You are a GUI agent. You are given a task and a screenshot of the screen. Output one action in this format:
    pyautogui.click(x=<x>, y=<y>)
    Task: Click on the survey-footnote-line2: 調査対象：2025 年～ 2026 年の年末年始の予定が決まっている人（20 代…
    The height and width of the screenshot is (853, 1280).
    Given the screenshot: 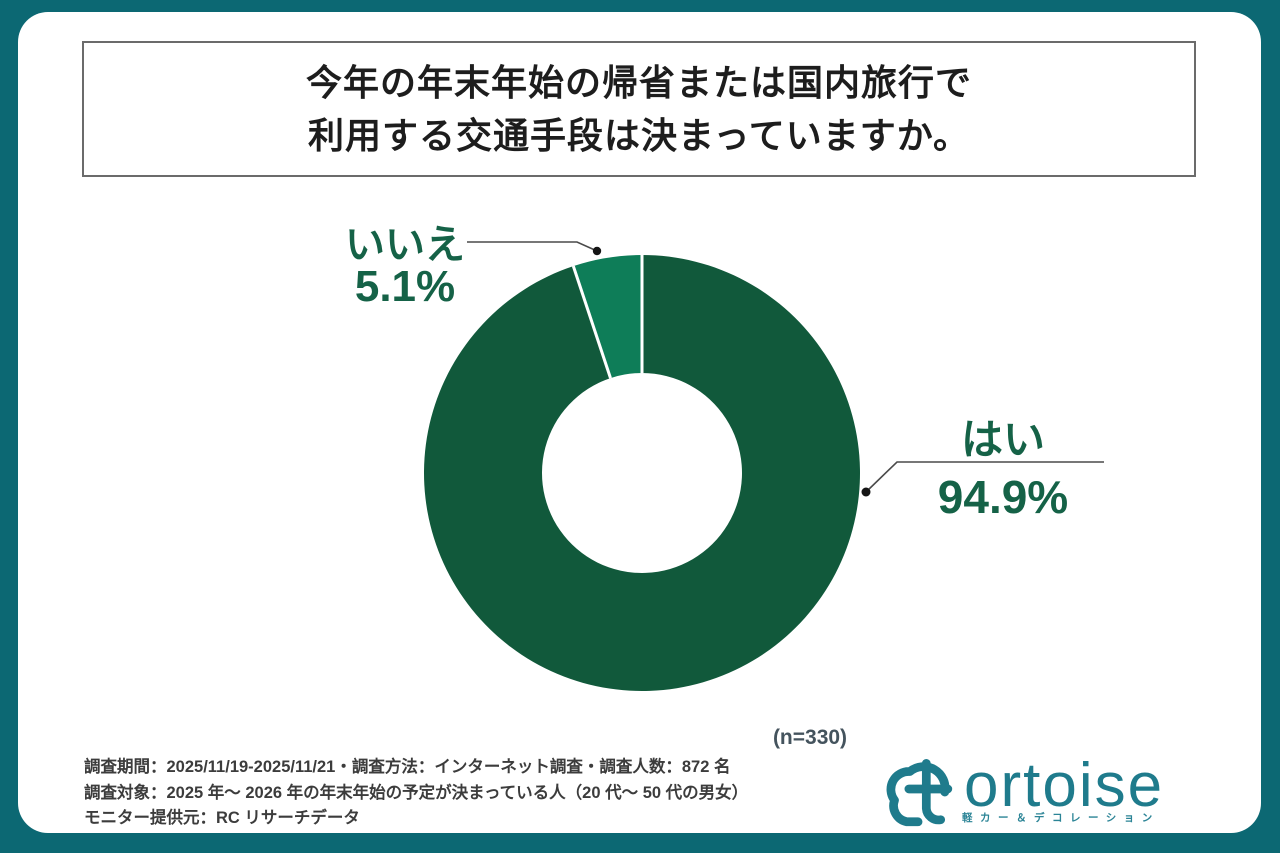 What is the action you would take?
    pyautogui.click(x=416, y=792)
    